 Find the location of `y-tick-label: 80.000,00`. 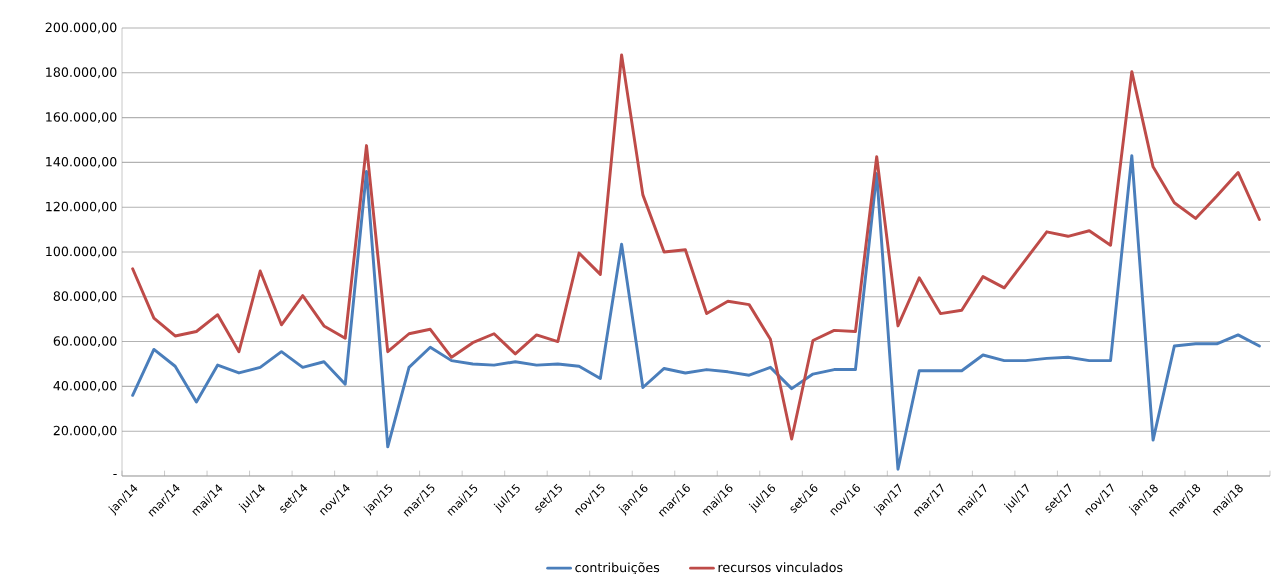

y-tick-label: 80.000,00 is located at coordinates (85, 297).